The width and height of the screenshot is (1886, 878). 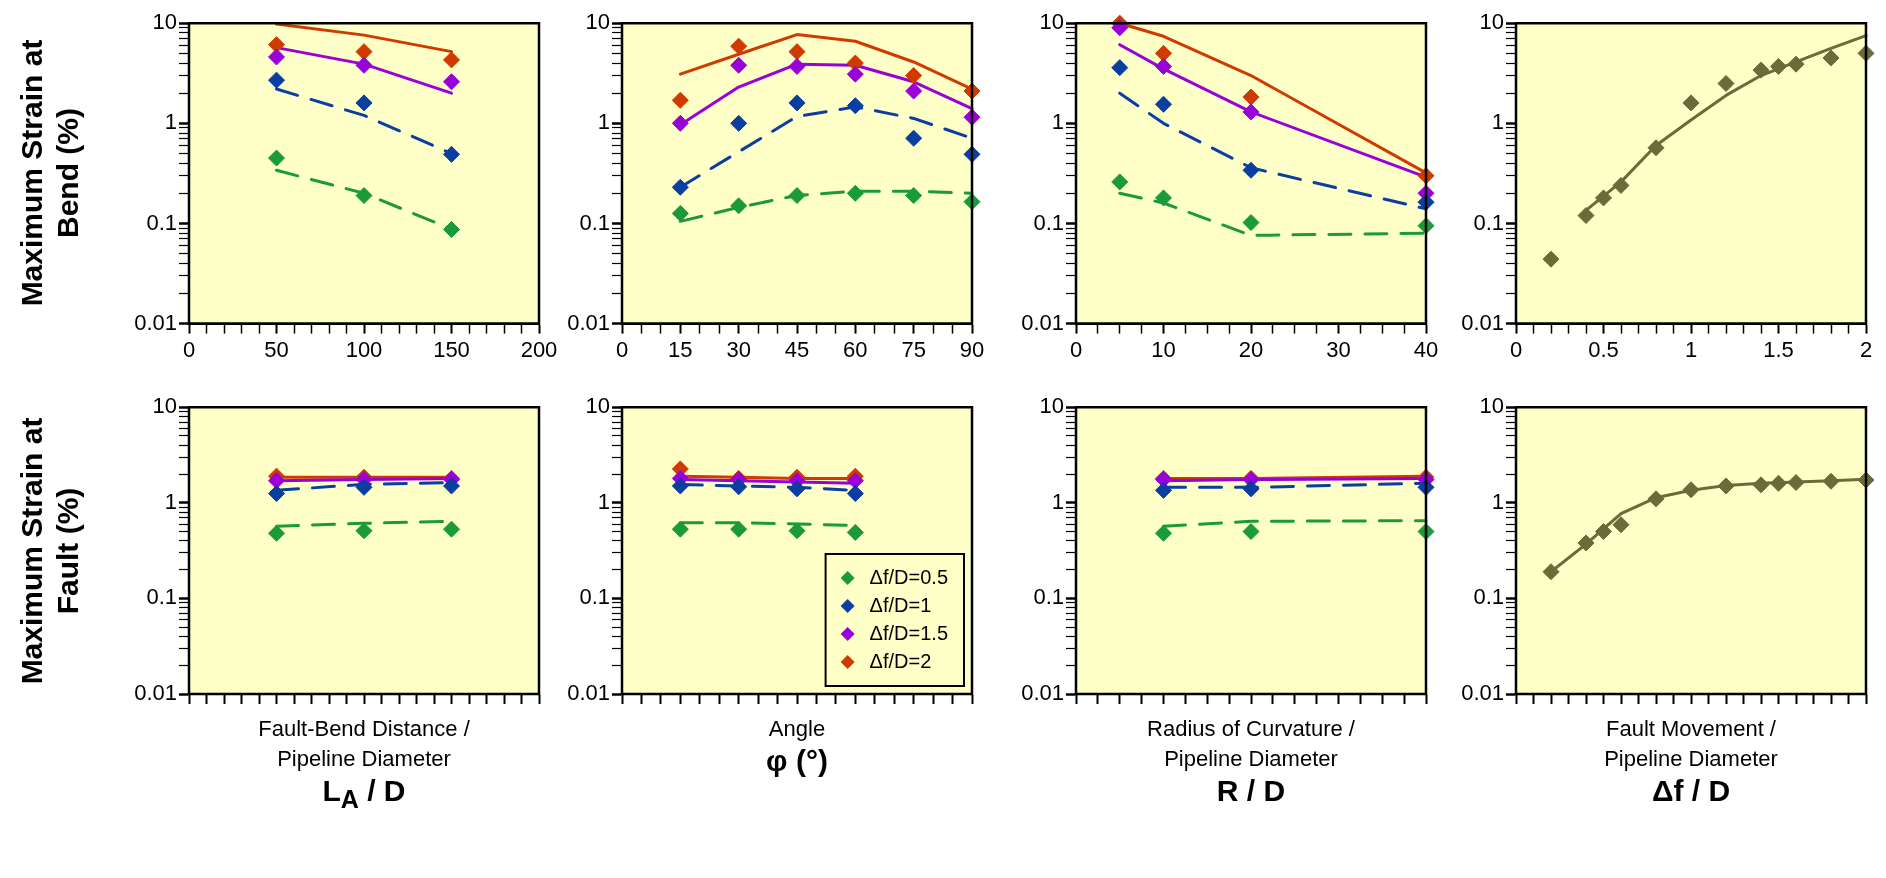 I want to click on legend-label: Δf/D=2, so click(x=900, y=660).